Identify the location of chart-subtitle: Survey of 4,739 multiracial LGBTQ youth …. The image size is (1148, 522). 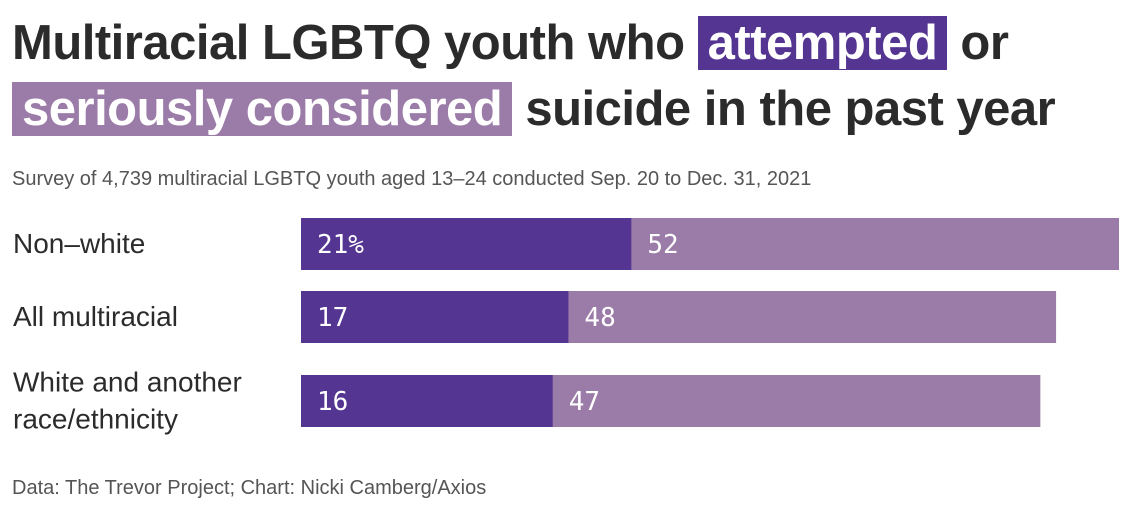
(412, 179).